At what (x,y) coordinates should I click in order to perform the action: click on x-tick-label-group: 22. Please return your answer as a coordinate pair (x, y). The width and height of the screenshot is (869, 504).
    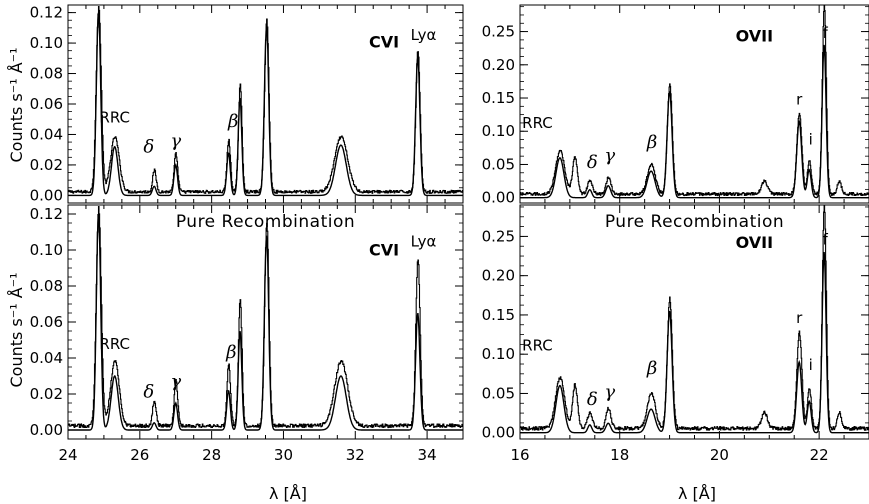
    Looking at the image, I should click on (819, 455).